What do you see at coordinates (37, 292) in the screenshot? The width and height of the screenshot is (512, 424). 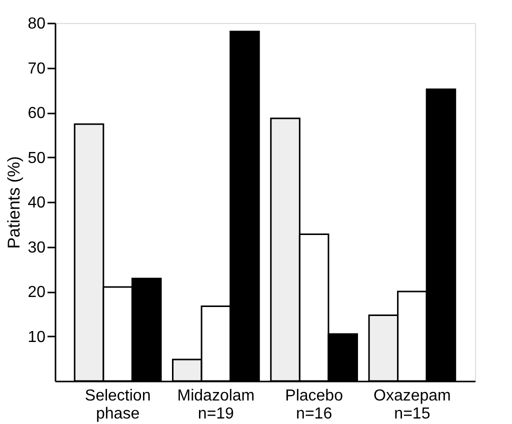 I see `y-tick-label: 20` at bounding box center [37, 292].